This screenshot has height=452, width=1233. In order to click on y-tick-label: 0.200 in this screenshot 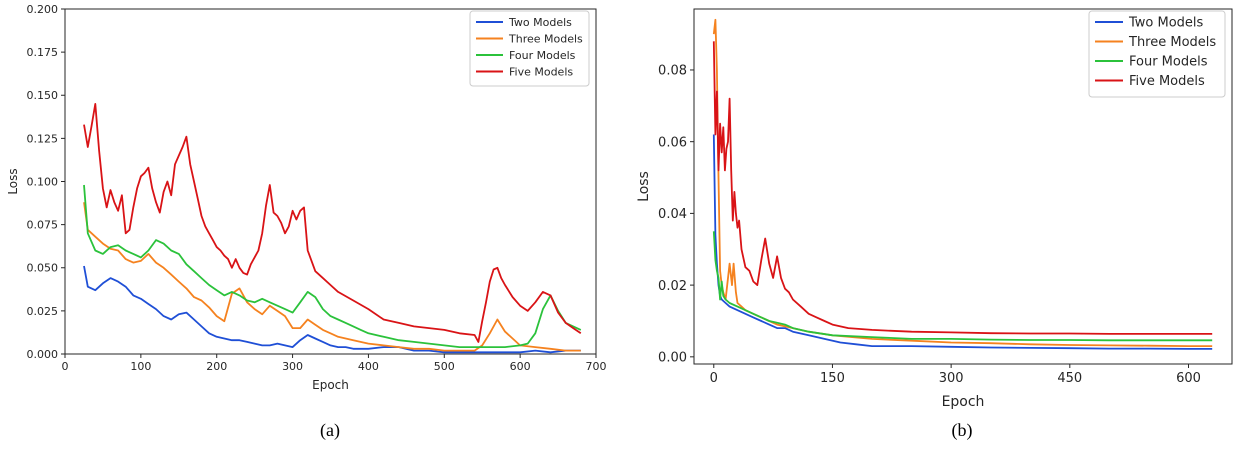, I will do `click(43, 9)`.